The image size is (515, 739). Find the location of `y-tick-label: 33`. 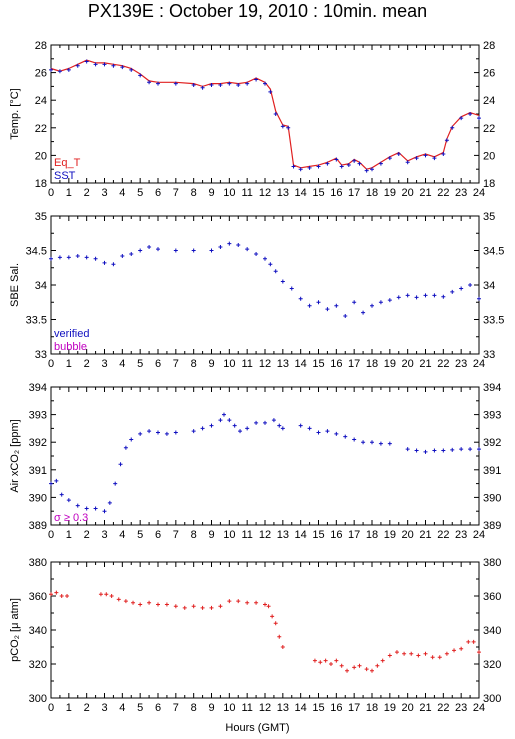

y-tick-label: 33 is located at coordinates (41, 355).